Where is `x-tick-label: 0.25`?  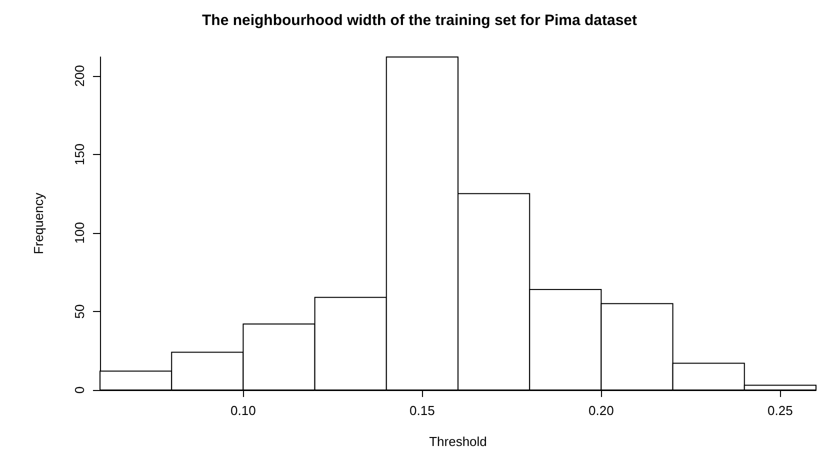
x-tick-label: 0.25 is located at coordinates (780, 410).